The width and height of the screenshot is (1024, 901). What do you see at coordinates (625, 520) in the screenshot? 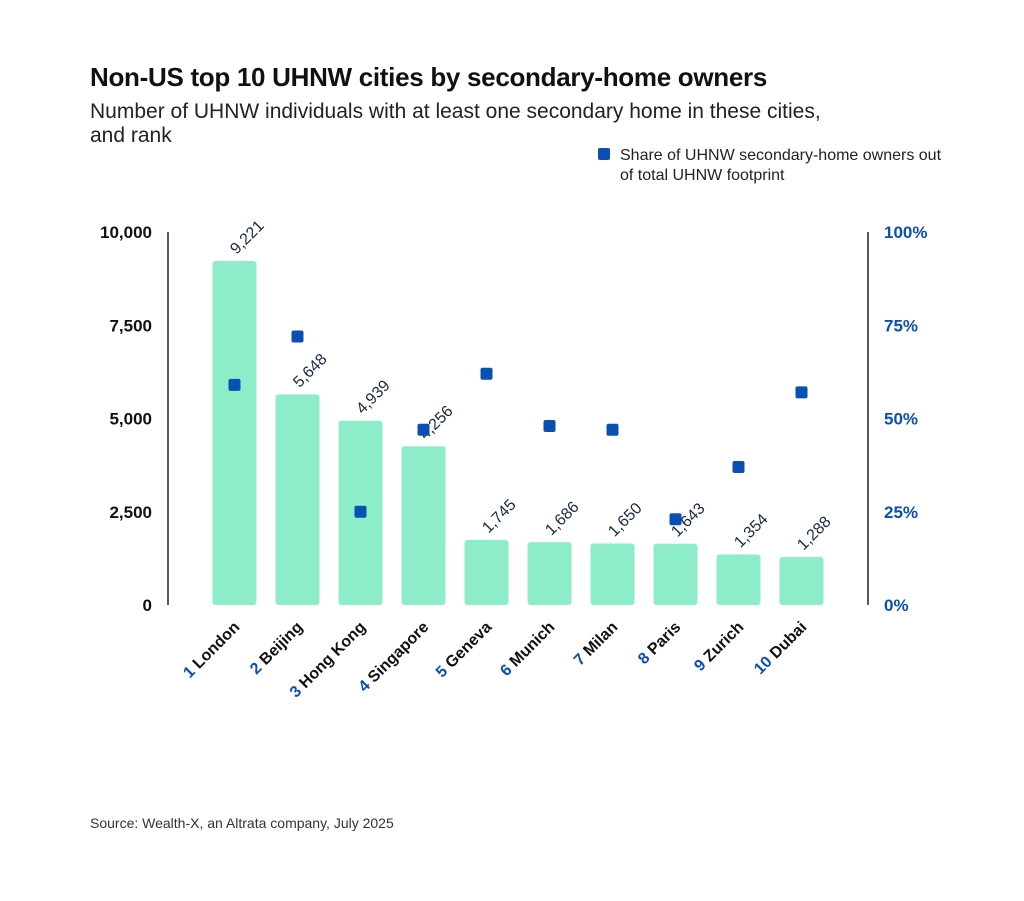
I see `bar-data-label: 1,650` at bounding box center [625, 520].